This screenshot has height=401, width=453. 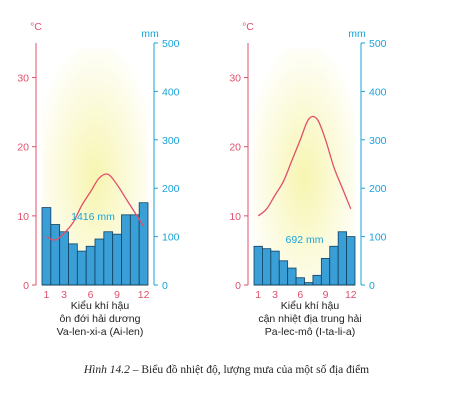 I want to click on chart1-label-line2: ôn đới hải dương, so click(x=100, y=319).